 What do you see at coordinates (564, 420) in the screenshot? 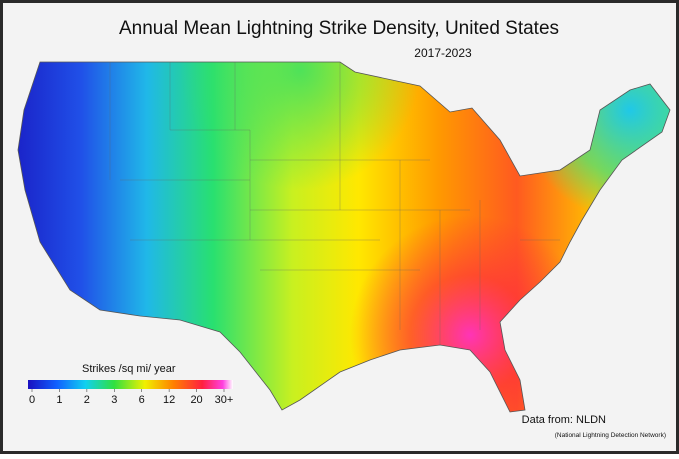
I see `source-line: Data from: NLDN` at bounding box center [564, 420].